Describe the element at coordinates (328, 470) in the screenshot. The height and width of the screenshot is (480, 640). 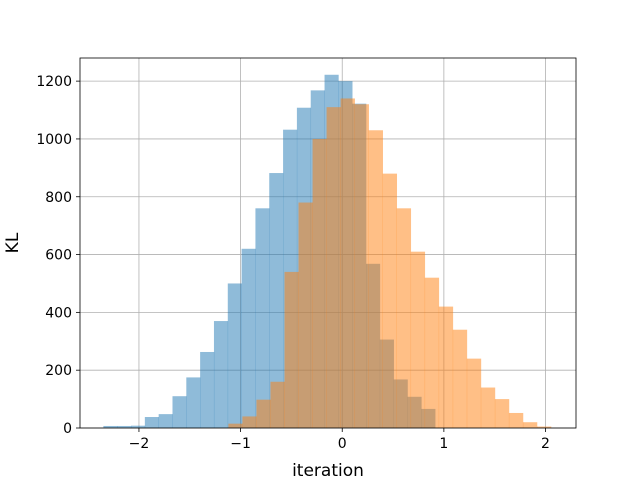
I see `x-axis-label: iteration` at that location.